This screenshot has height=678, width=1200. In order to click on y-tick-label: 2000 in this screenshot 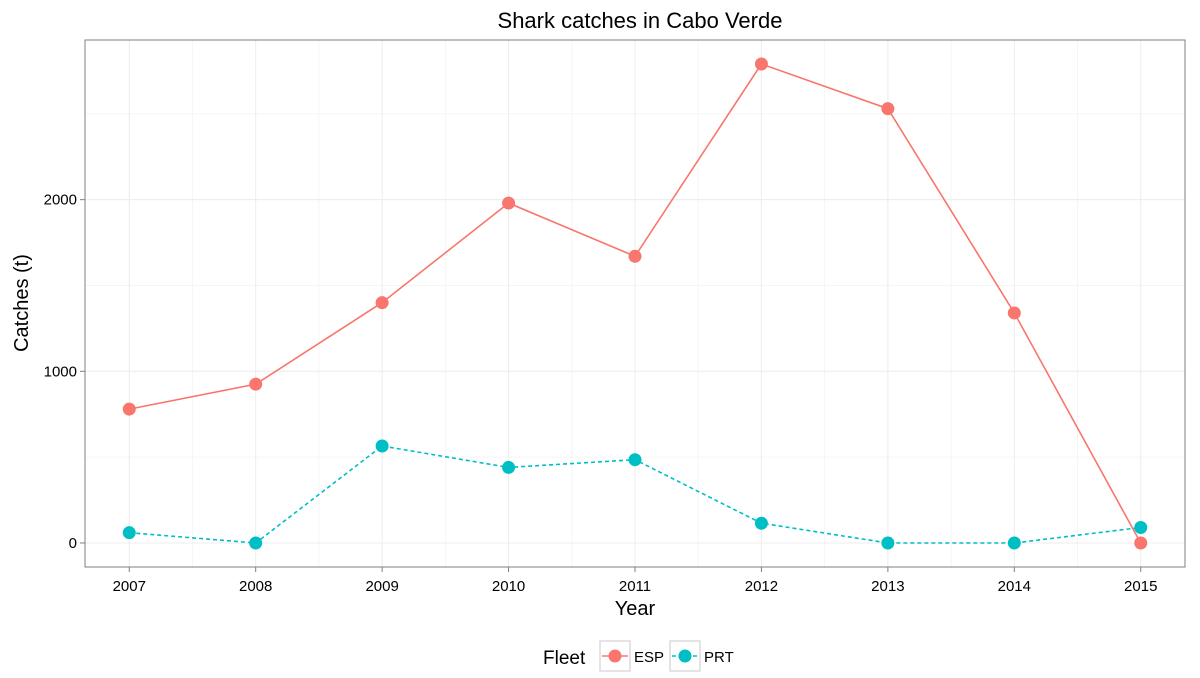, I will do `click(60, 200)`.